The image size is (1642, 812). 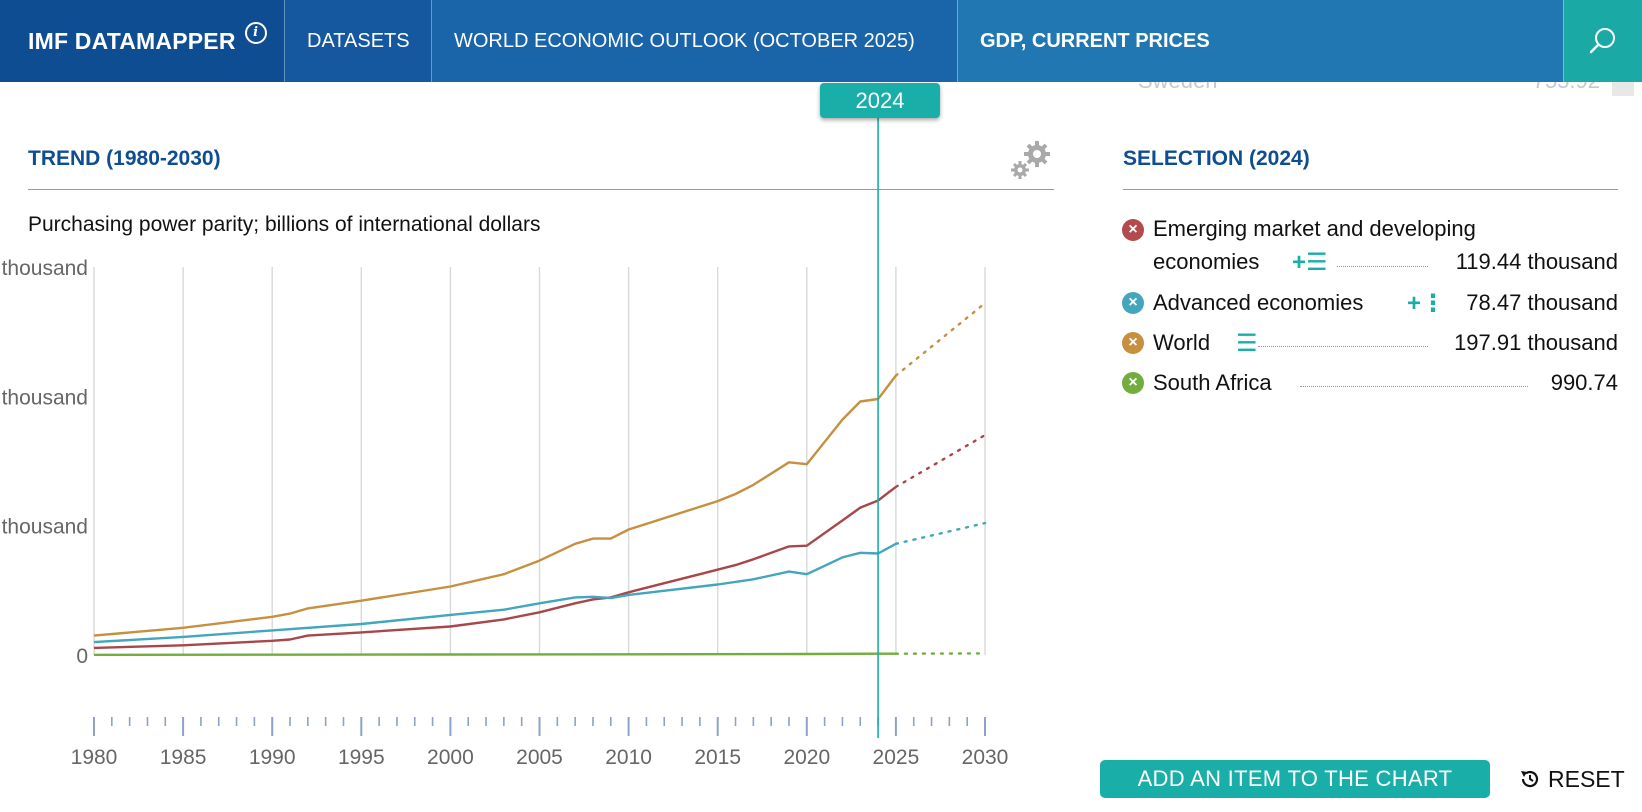 What do you see at coordinates (1212, 382) in the screenshot?
I see `selection-item-label: South Africa` at bounding box center [1212, 382].